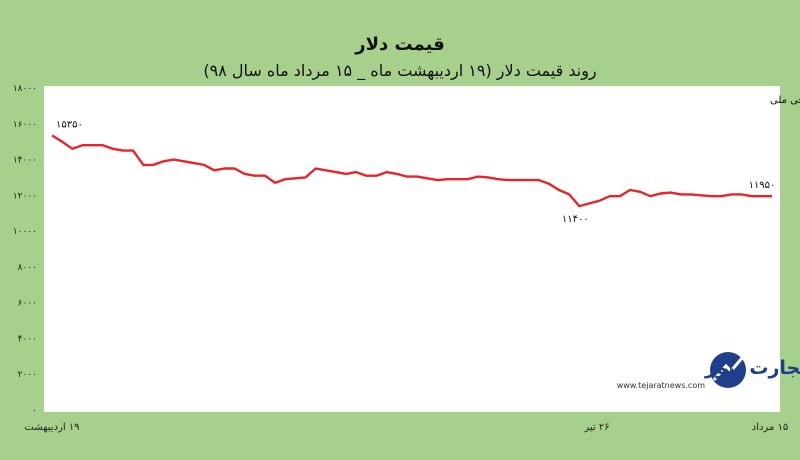 Image resolution: width=800 pixels, height=460 pixels. Describe the element at coordinates (27, 339) in the screenshot. I see `y-tick-label: ۴۰۰۰` at that location.